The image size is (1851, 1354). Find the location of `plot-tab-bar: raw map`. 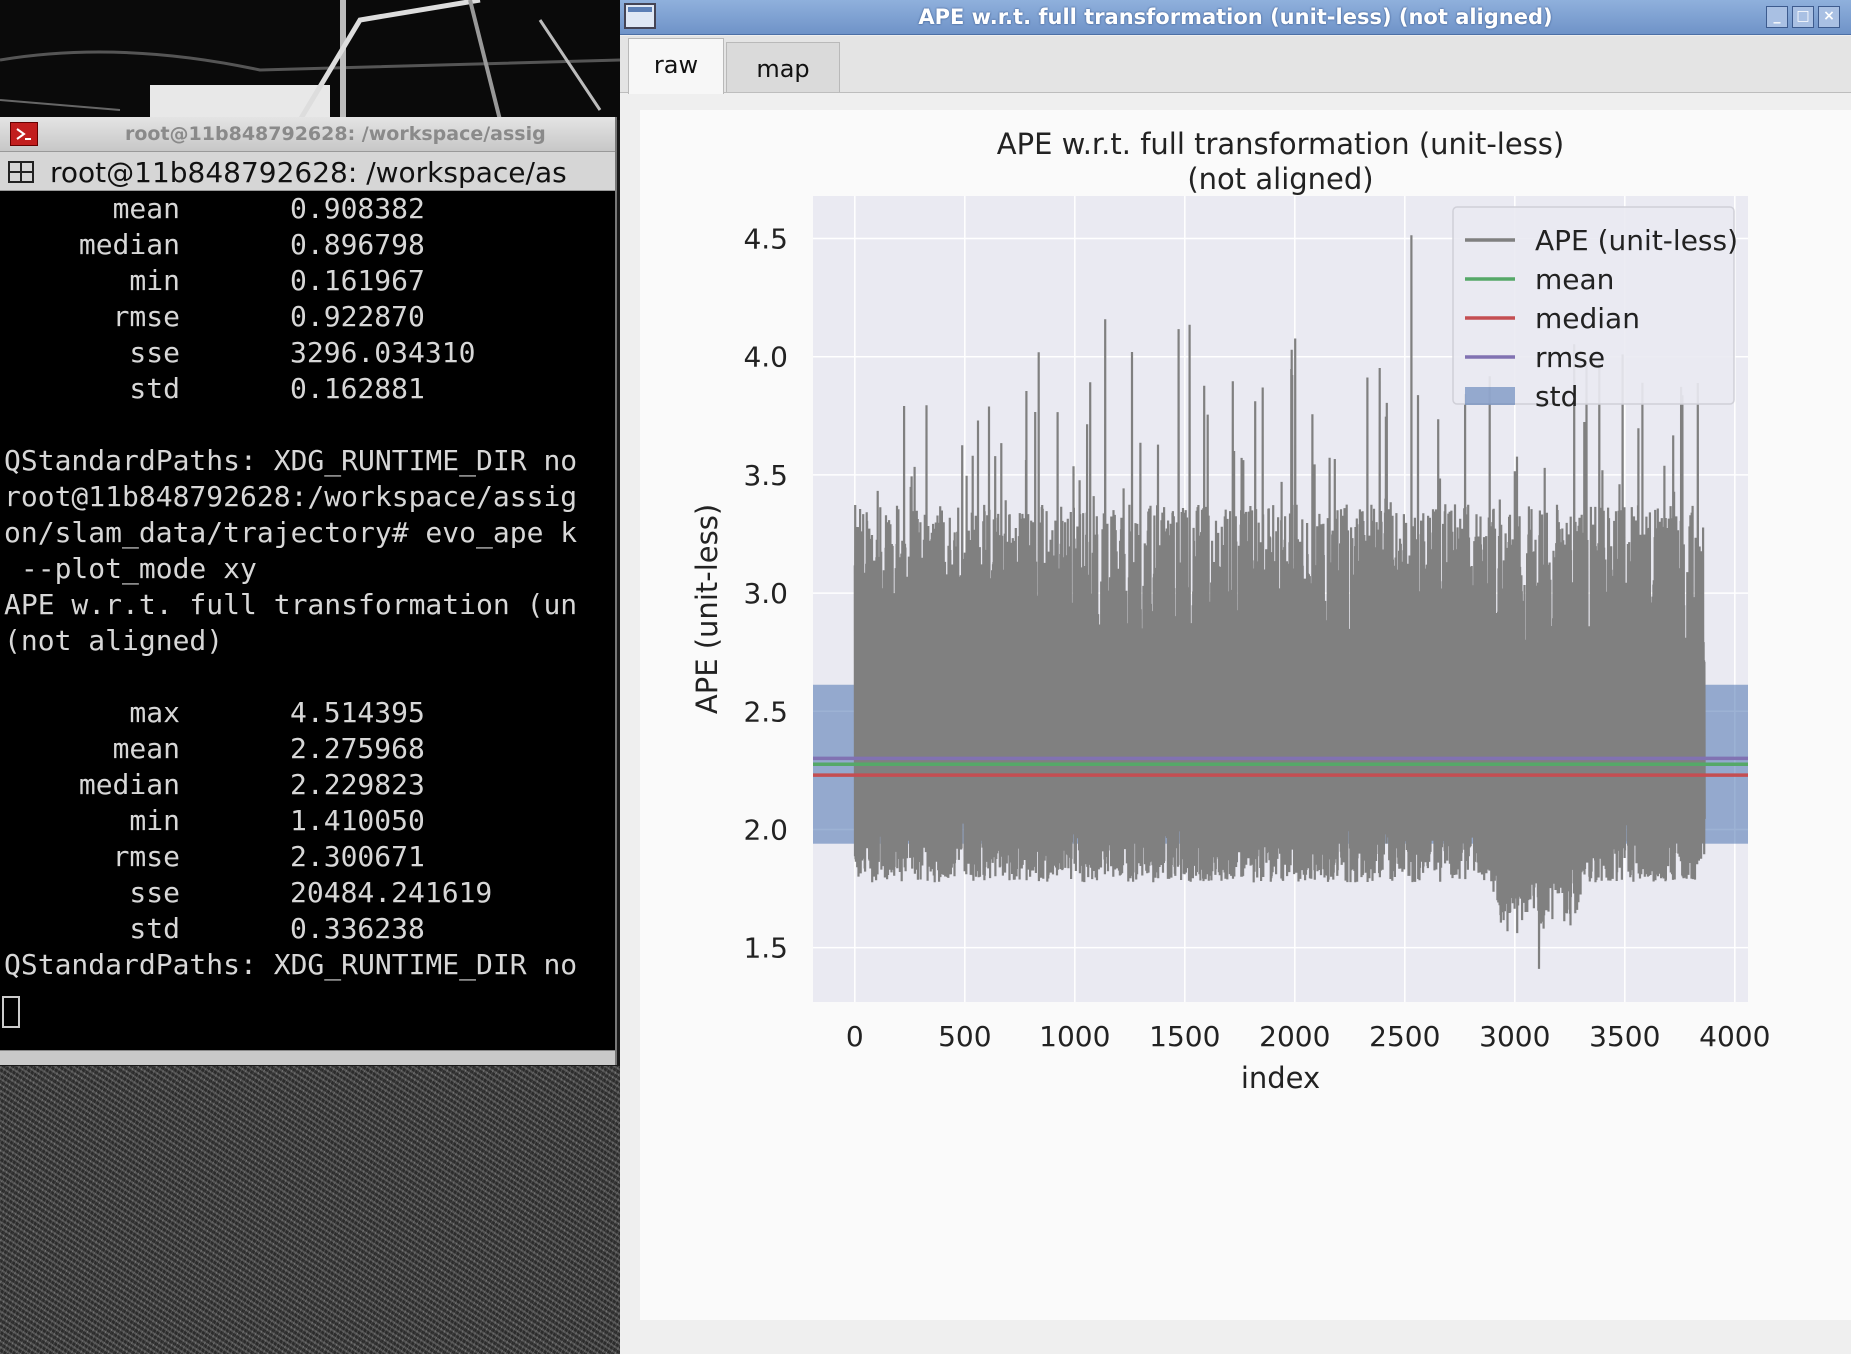

plot-tab-bar: raw map is located at coordinates (1235, 65).